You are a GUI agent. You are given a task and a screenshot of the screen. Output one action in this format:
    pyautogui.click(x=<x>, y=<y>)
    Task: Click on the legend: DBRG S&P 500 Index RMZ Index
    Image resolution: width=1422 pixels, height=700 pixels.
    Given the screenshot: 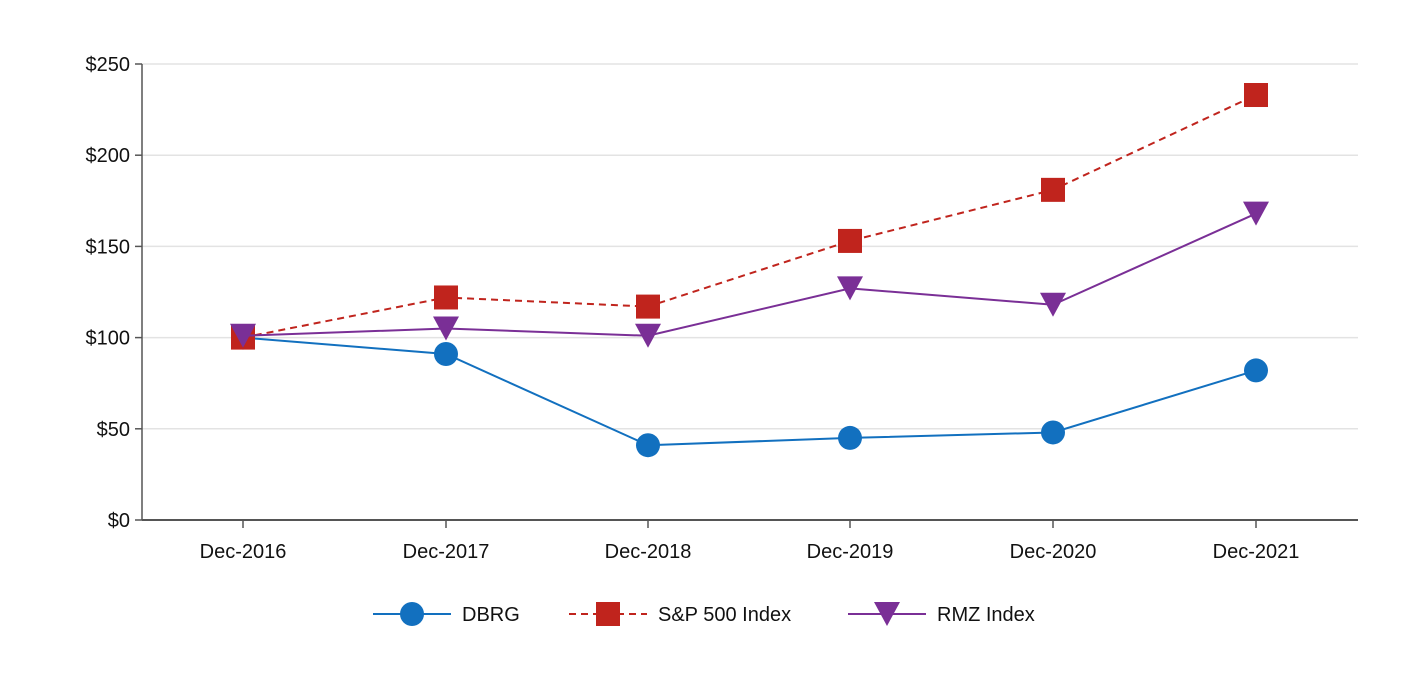 What is the action you would take?
    pyautogui.click(x=704, y=614)
    